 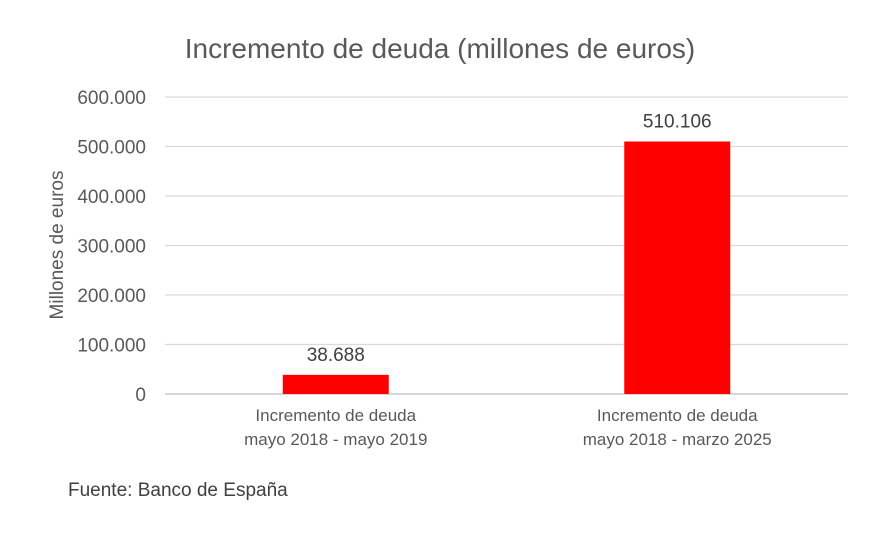 What do you see at coordinates (57, 245) in the screenshot?
I see `y-axis-label: Millones de euros` at bounding box center [57, 245].